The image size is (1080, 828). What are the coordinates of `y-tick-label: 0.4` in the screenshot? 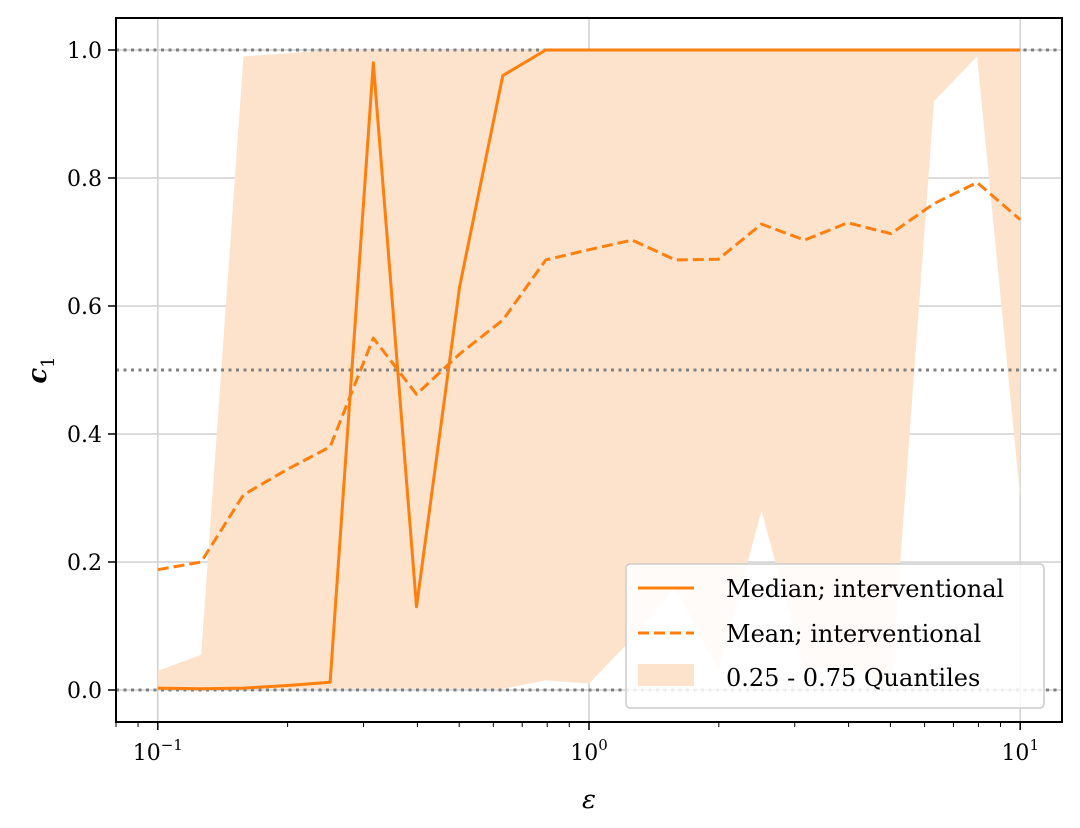 It's located at (84, 435).